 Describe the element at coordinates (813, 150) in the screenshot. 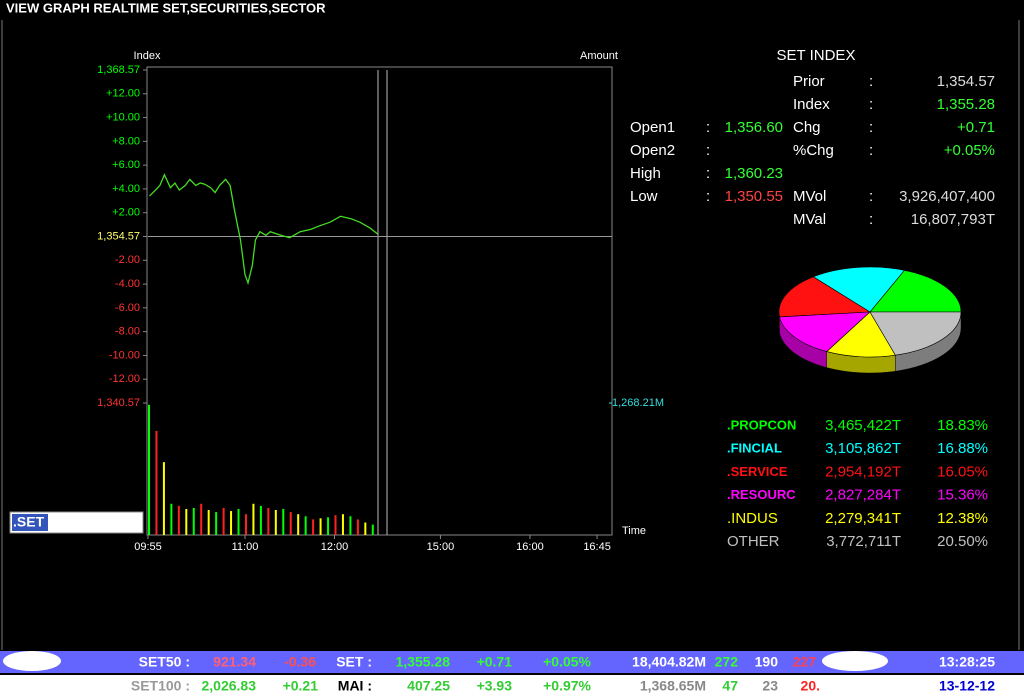

I see `field-label: %Chg` at that location.